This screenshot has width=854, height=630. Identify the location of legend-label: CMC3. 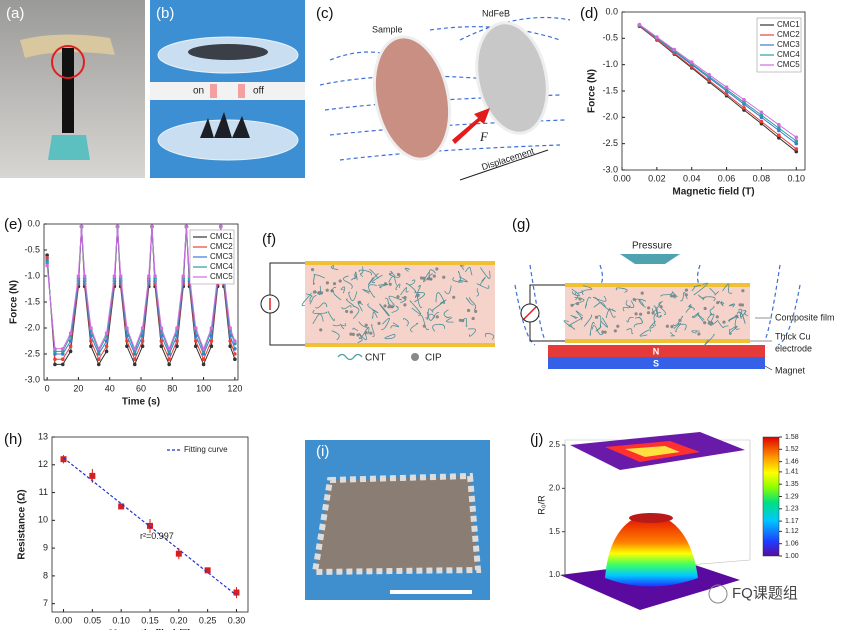
(788, 44).